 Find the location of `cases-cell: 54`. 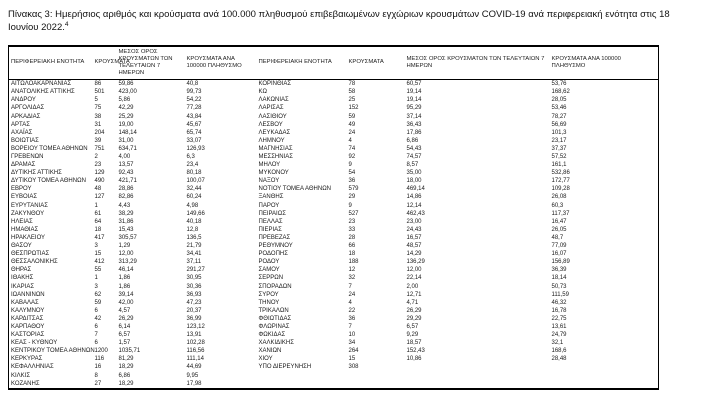

cases-cell: 54 is located at coordinates (352, 173).